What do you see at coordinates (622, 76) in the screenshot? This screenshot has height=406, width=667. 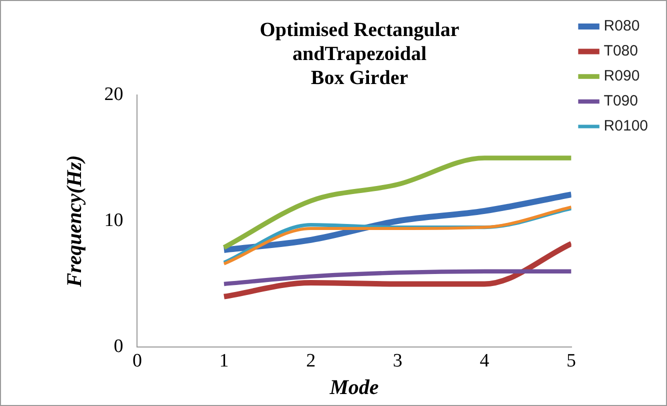 I see `legend-label: R090` at bounding box center [622, 76].